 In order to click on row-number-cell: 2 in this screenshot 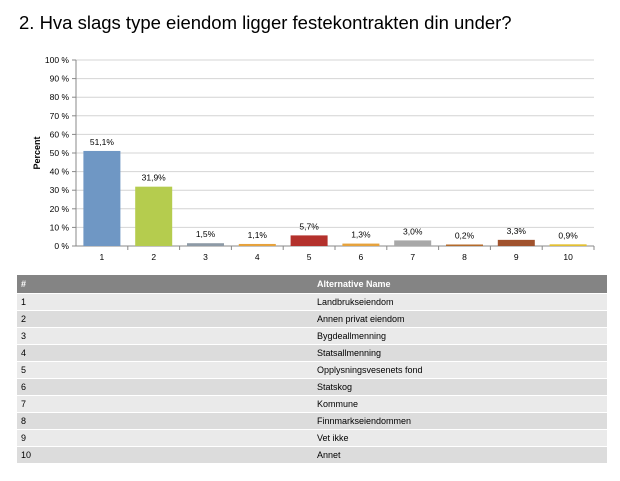, I will do `click(165, 319)`.